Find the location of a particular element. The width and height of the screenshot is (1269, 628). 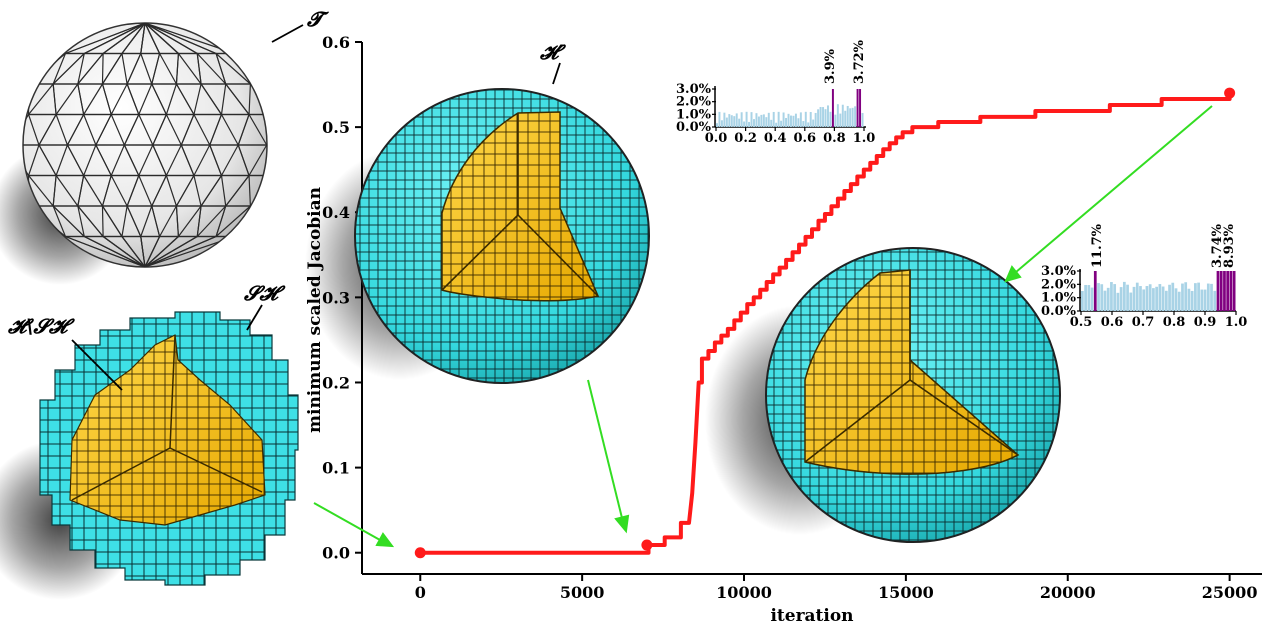

x-tick-label: 10000 is located at coordinates (744, 592).